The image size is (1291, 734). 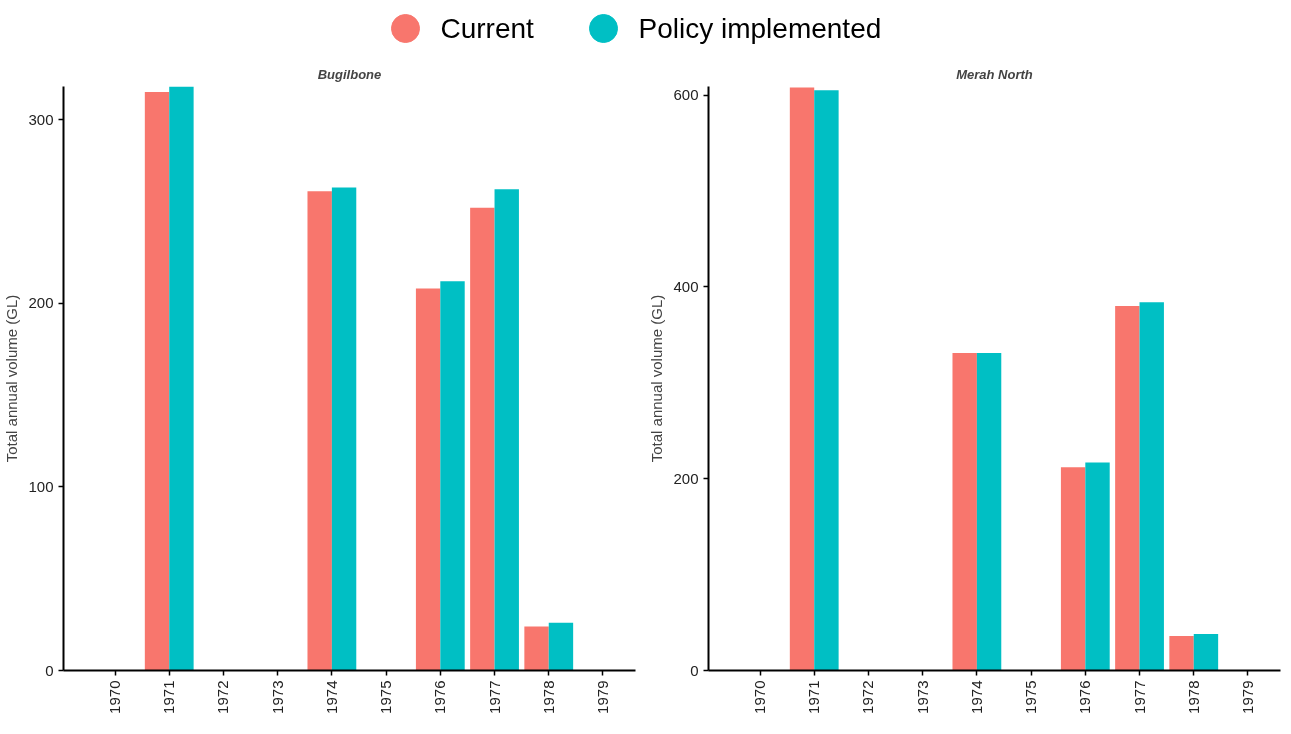 What do you see at coordinates (487, 28) in the screenshot?
I see `legend-label: Current` at bounding box center [487, 28].